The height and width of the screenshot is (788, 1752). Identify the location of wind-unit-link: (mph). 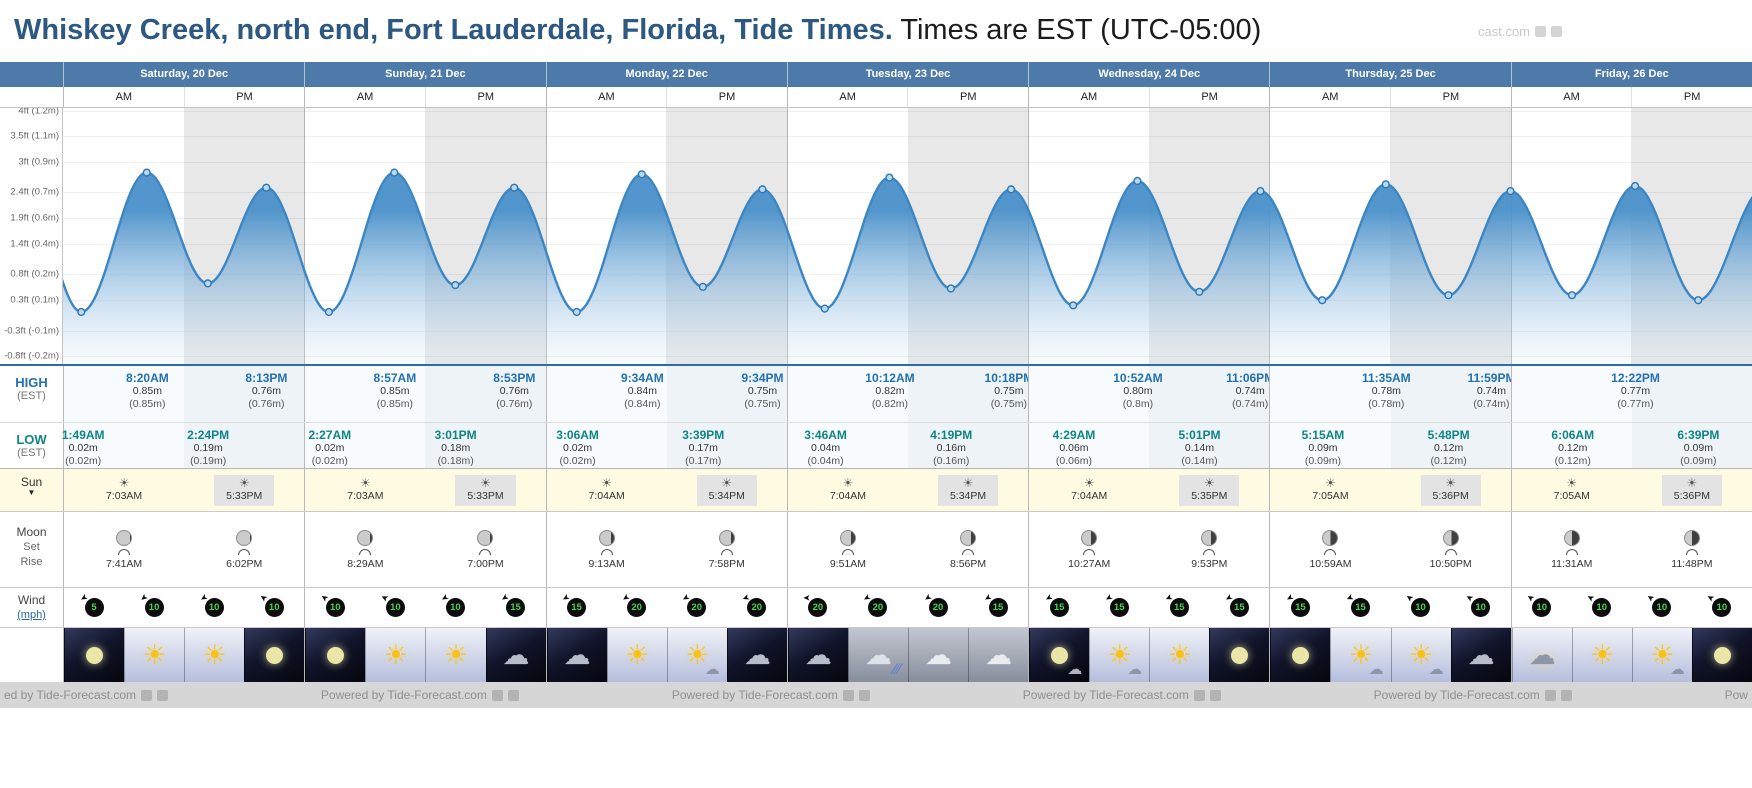
(31, 615).